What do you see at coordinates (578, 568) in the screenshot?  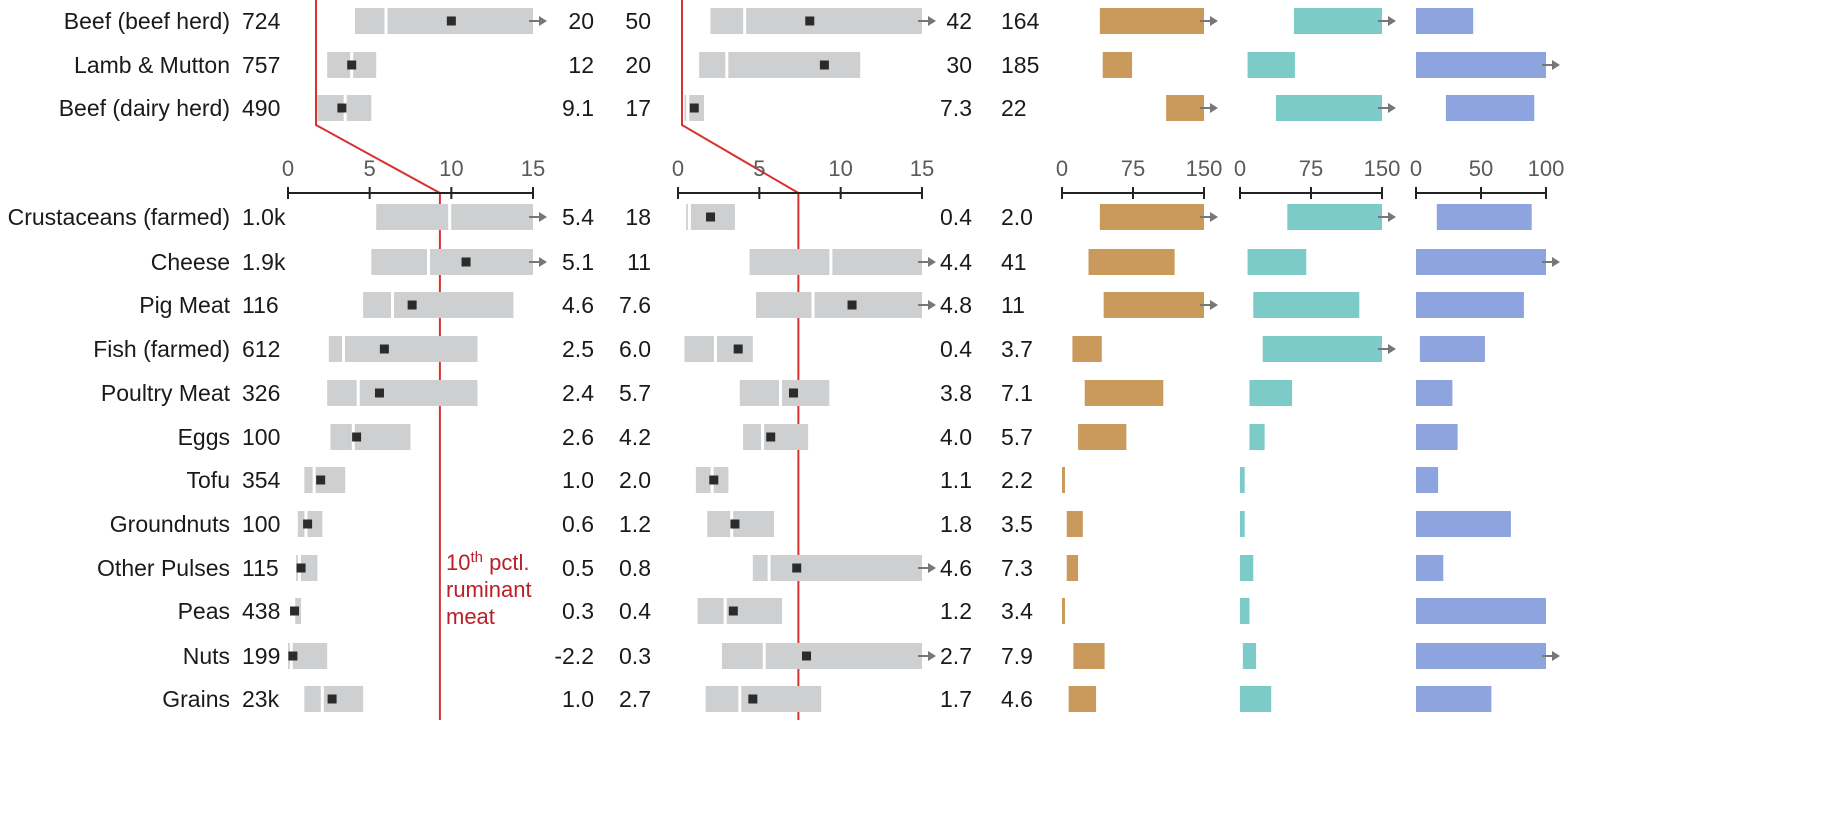 I see `value-1: 0.5` at bounding box center [578, 568].